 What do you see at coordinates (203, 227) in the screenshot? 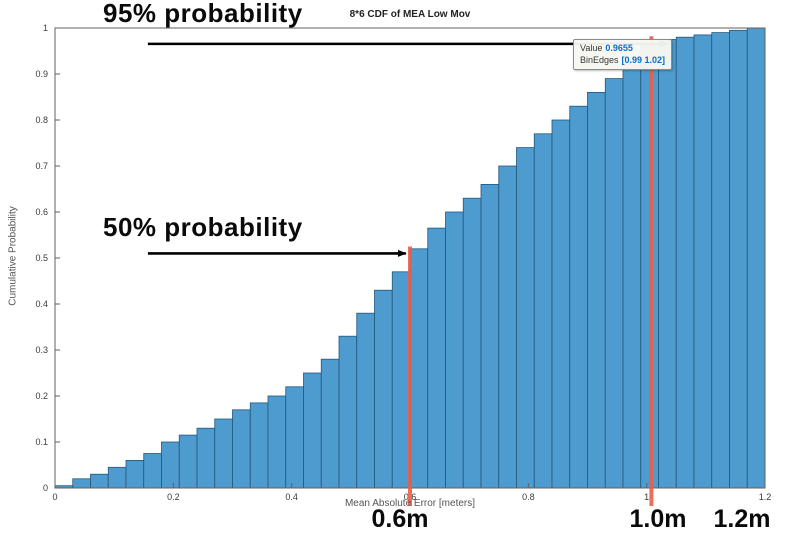
I see `annotation-50-probability: 50% probability` at bounding box center [203, 227].